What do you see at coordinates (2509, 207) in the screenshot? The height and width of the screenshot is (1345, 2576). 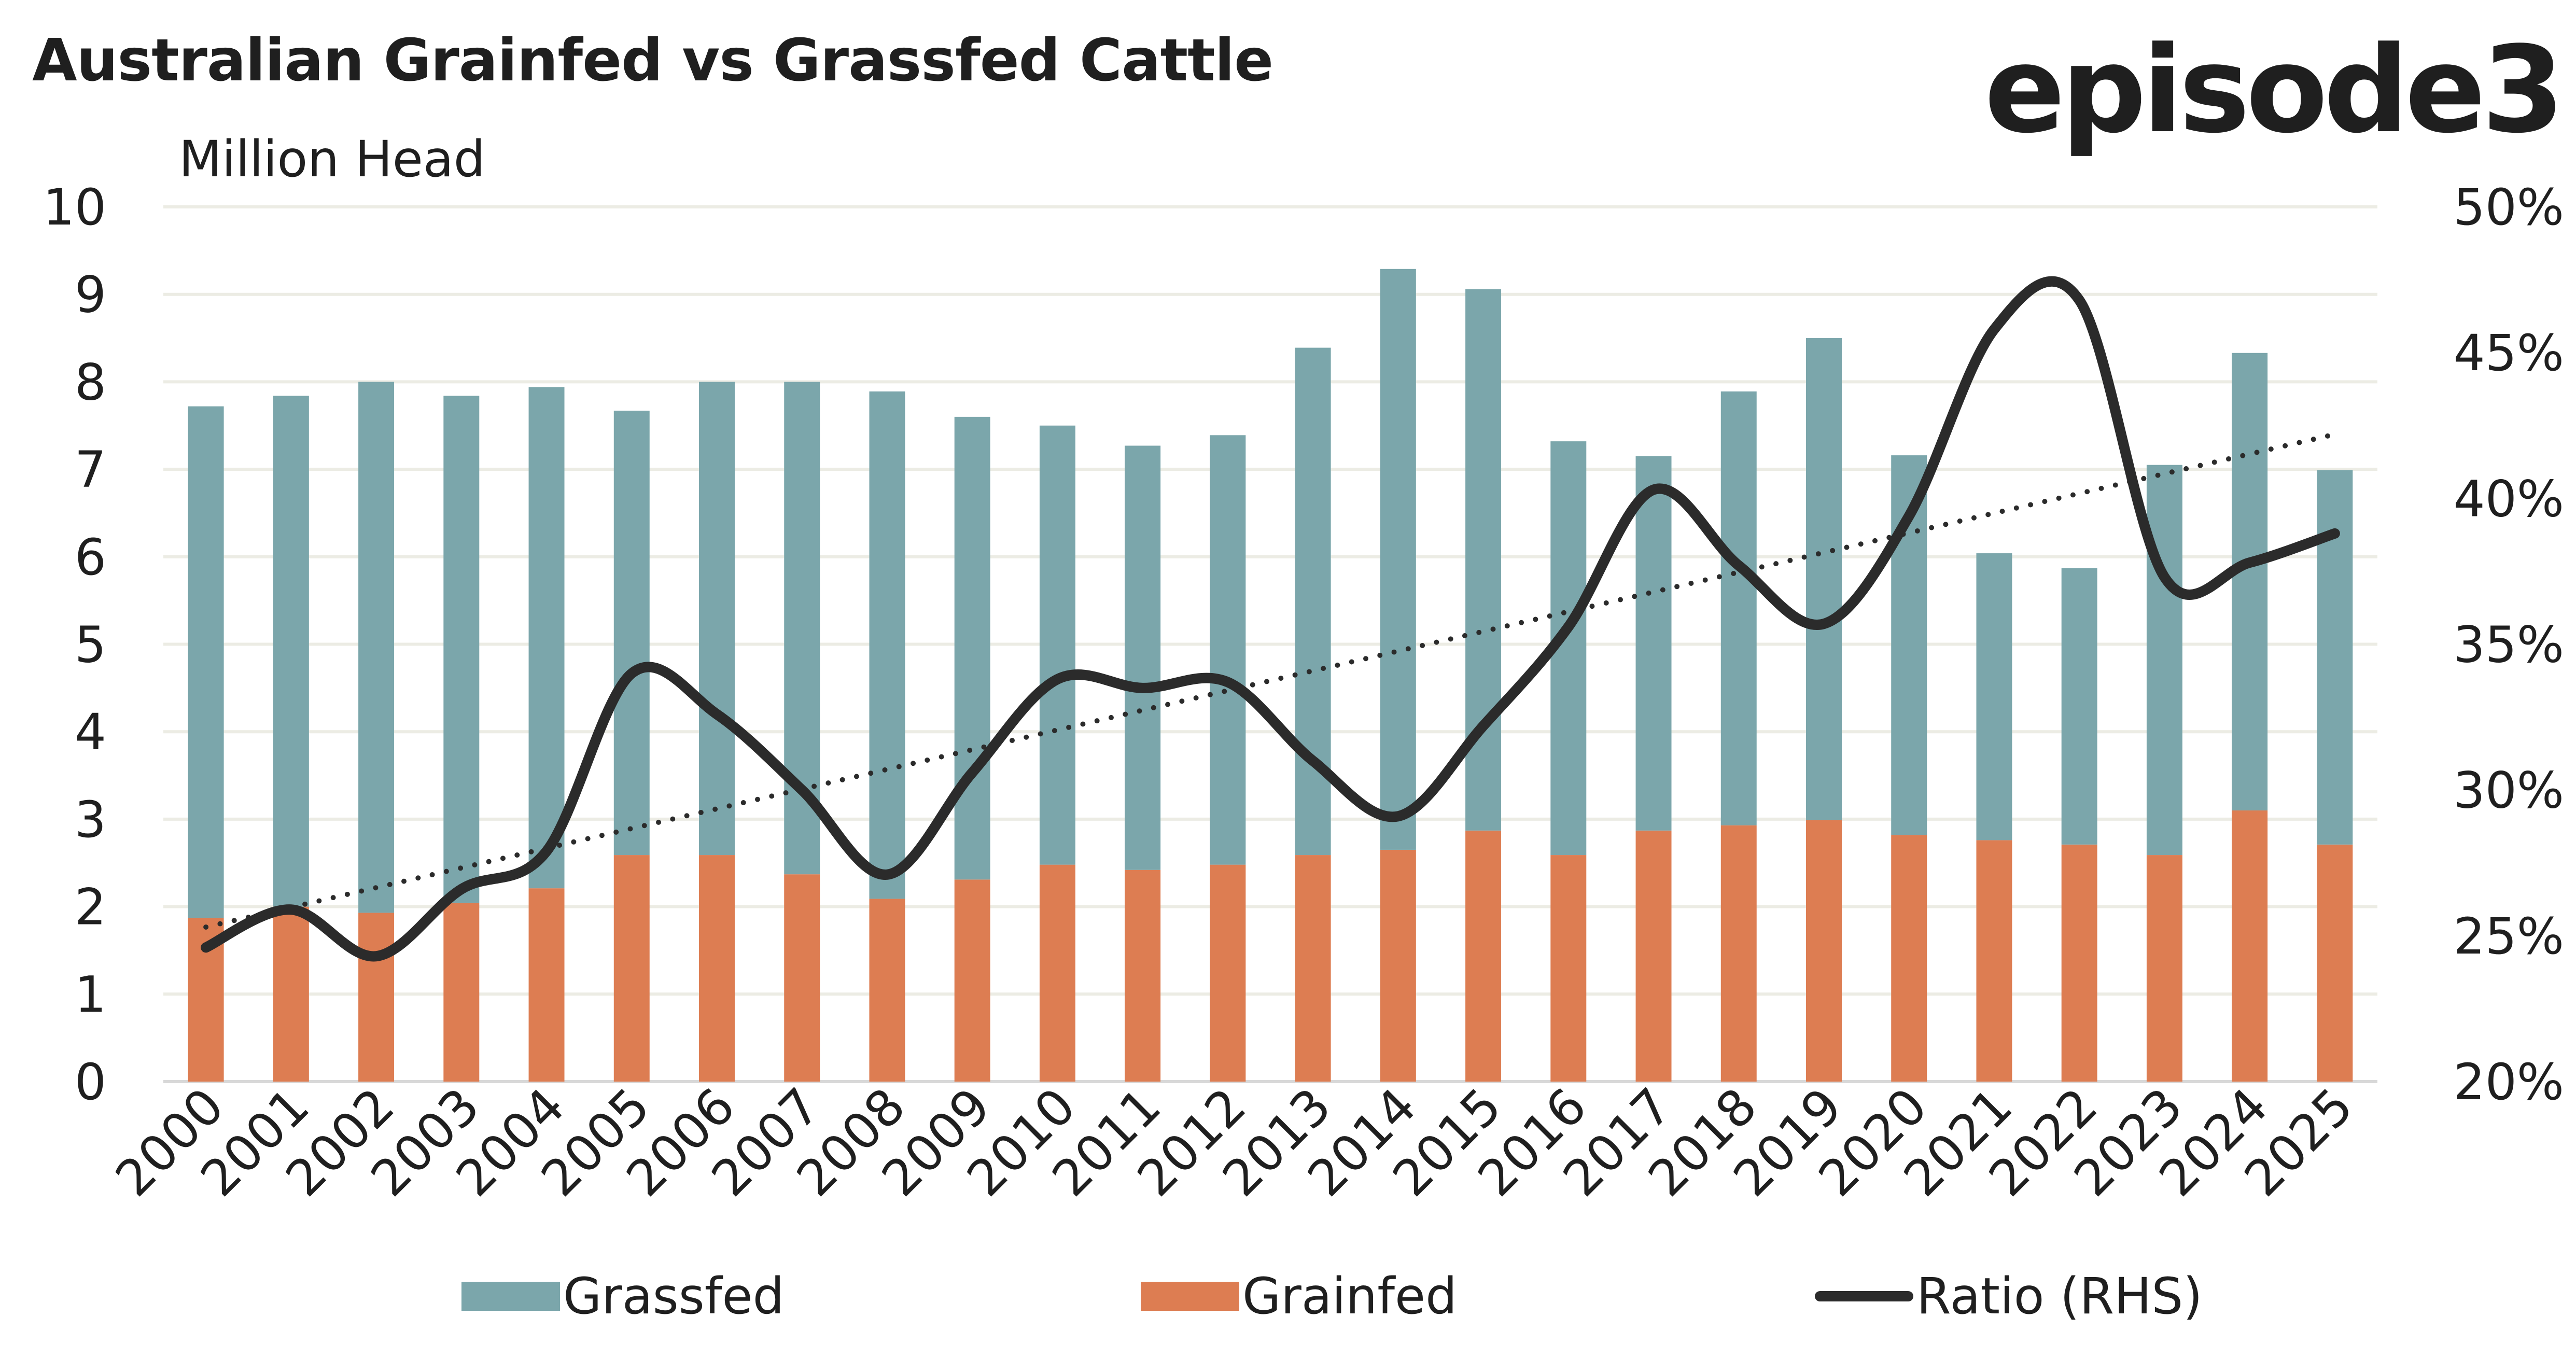 I see `y2-tick-label: 50%` at bounding box center [2509, 207].